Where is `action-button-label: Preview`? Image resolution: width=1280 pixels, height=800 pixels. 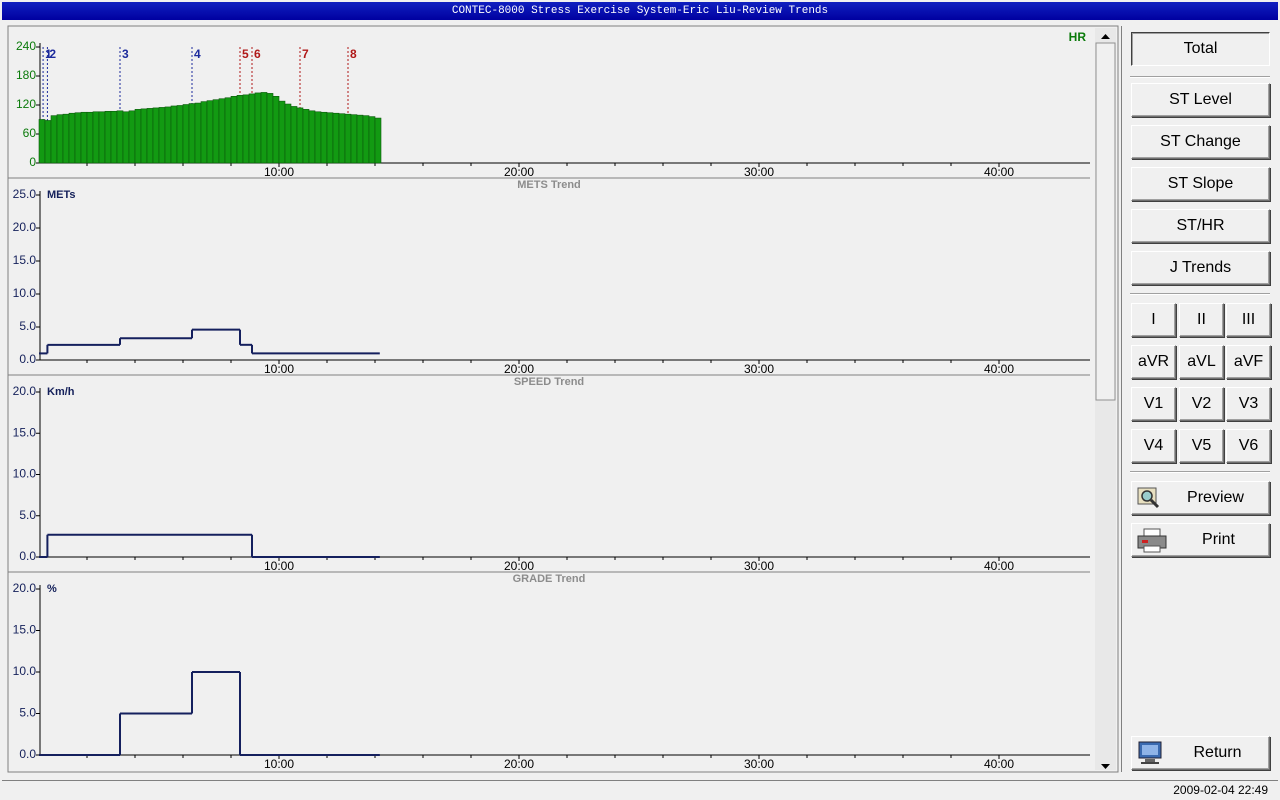 action-button-label: Preview is located at coordinates (1215, 497).